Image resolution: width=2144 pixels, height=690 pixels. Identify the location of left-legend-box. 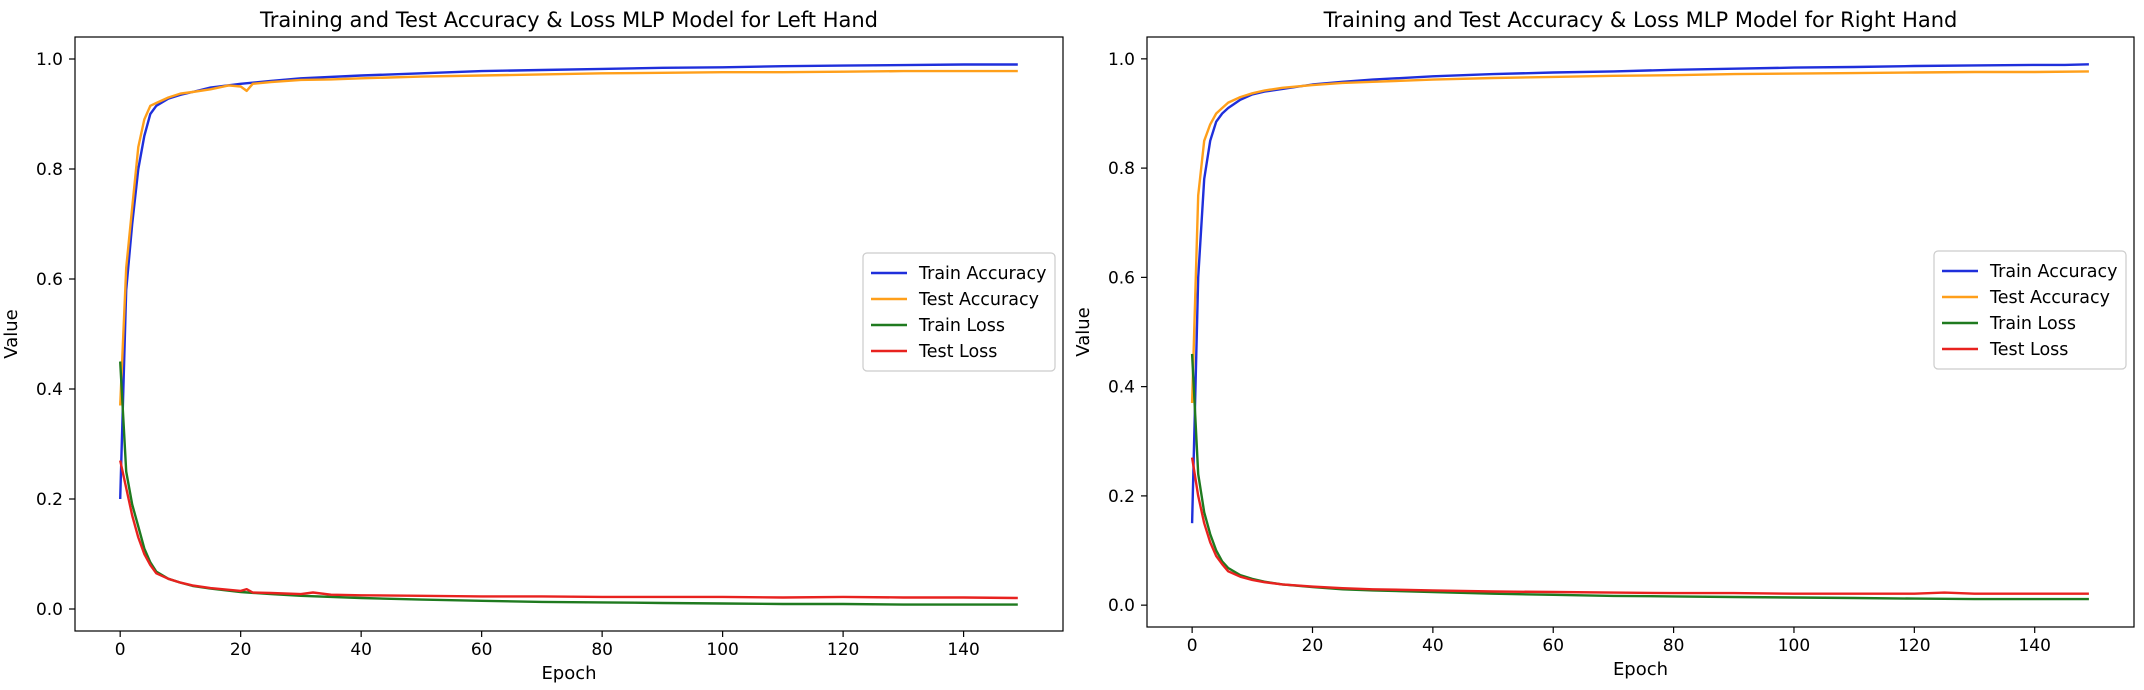
(959, 312).